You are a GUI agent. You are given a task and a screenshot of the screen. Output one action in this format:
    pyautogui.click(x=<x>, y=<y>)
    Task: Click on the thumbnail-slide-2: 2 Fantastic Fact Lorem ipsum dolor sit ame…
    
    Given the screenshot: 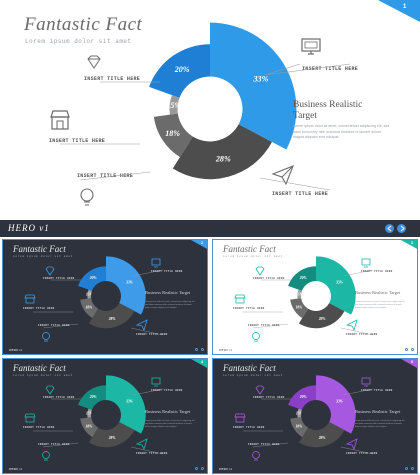 What is the action you would take?
    pyautogui.click(x=105, y=297)
    